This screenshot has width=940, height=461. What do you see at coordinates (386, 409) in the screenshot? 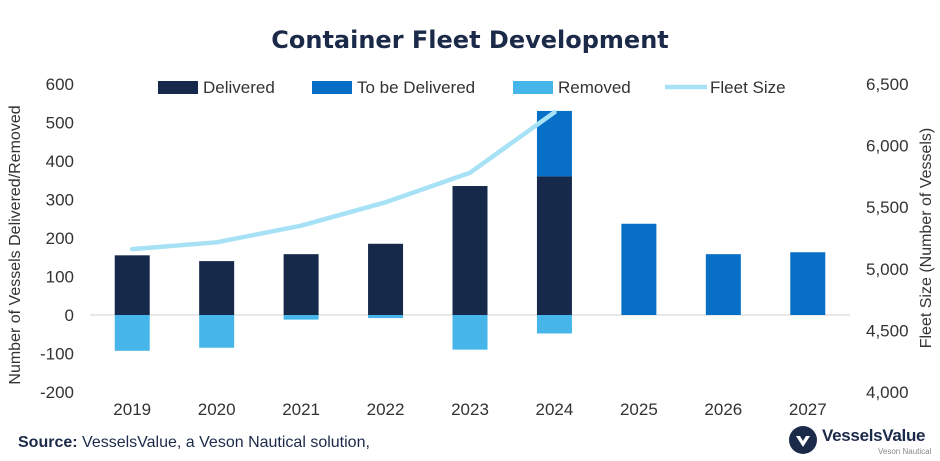
I see `x-tick-label: 2022` at bounding box center [386, 409].